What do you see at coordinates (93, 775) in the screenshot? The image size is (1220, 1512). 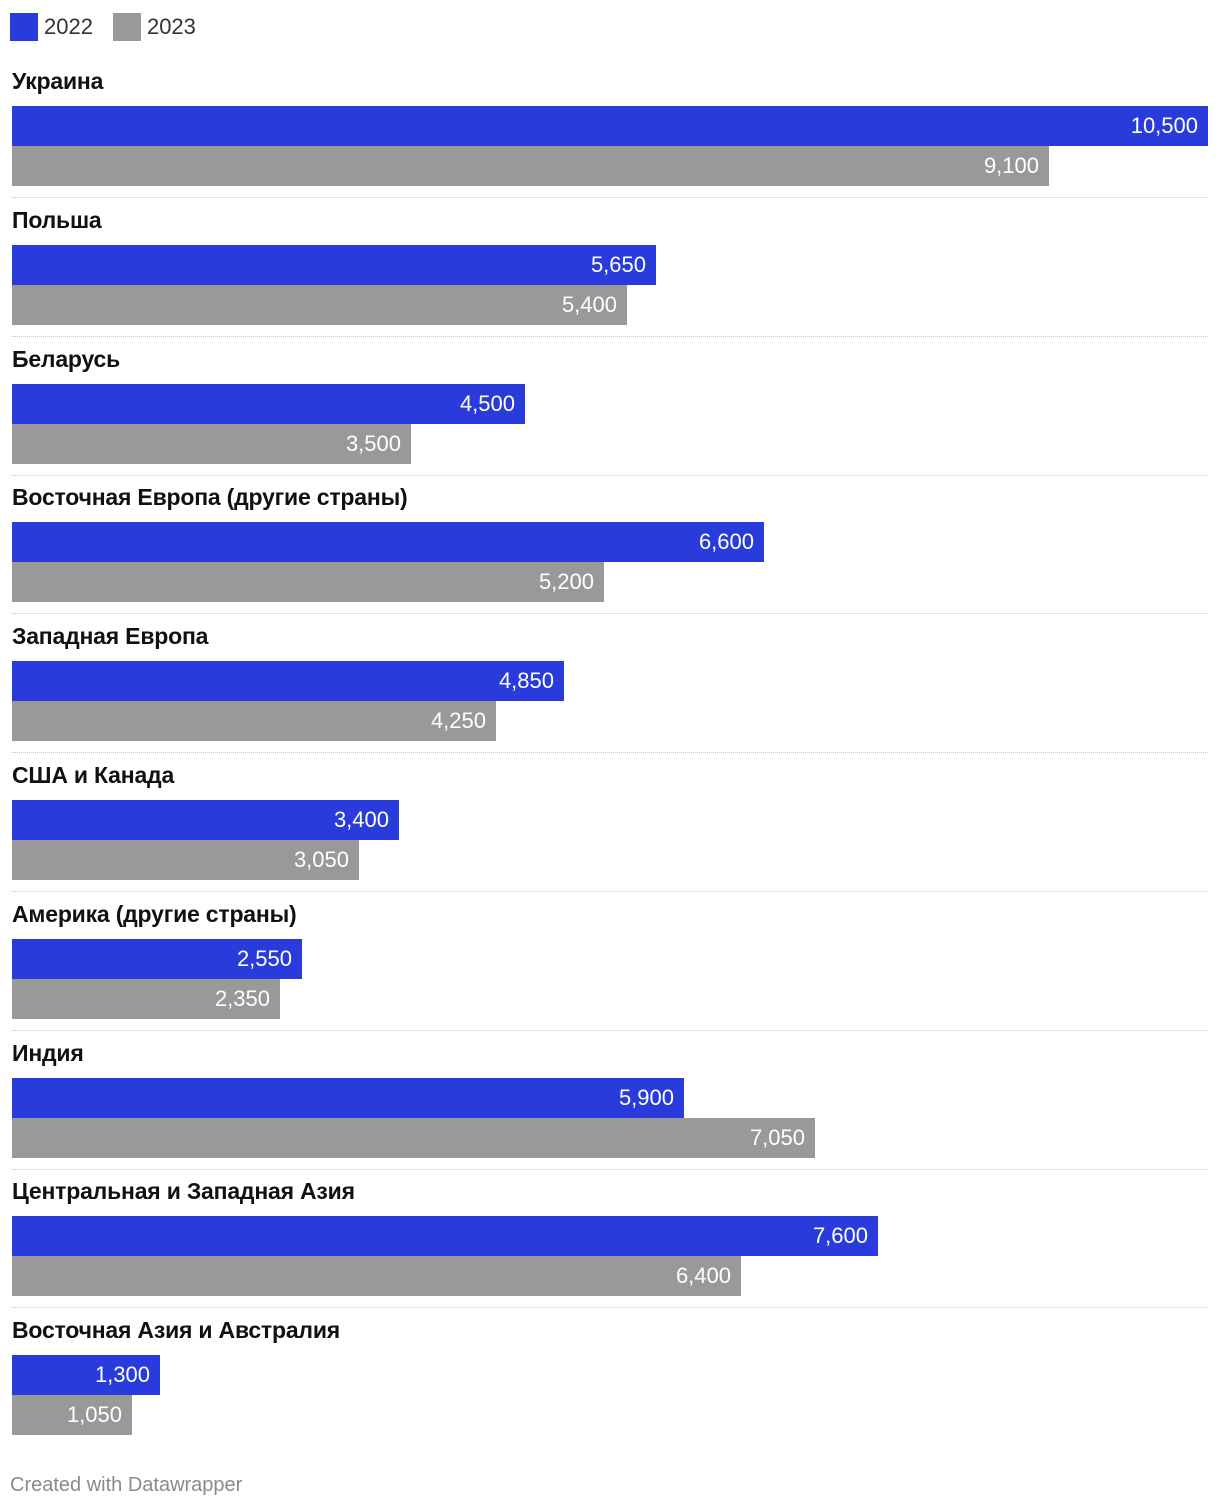 I see `category-label: США и Канада` at bounding box center [93, 775].